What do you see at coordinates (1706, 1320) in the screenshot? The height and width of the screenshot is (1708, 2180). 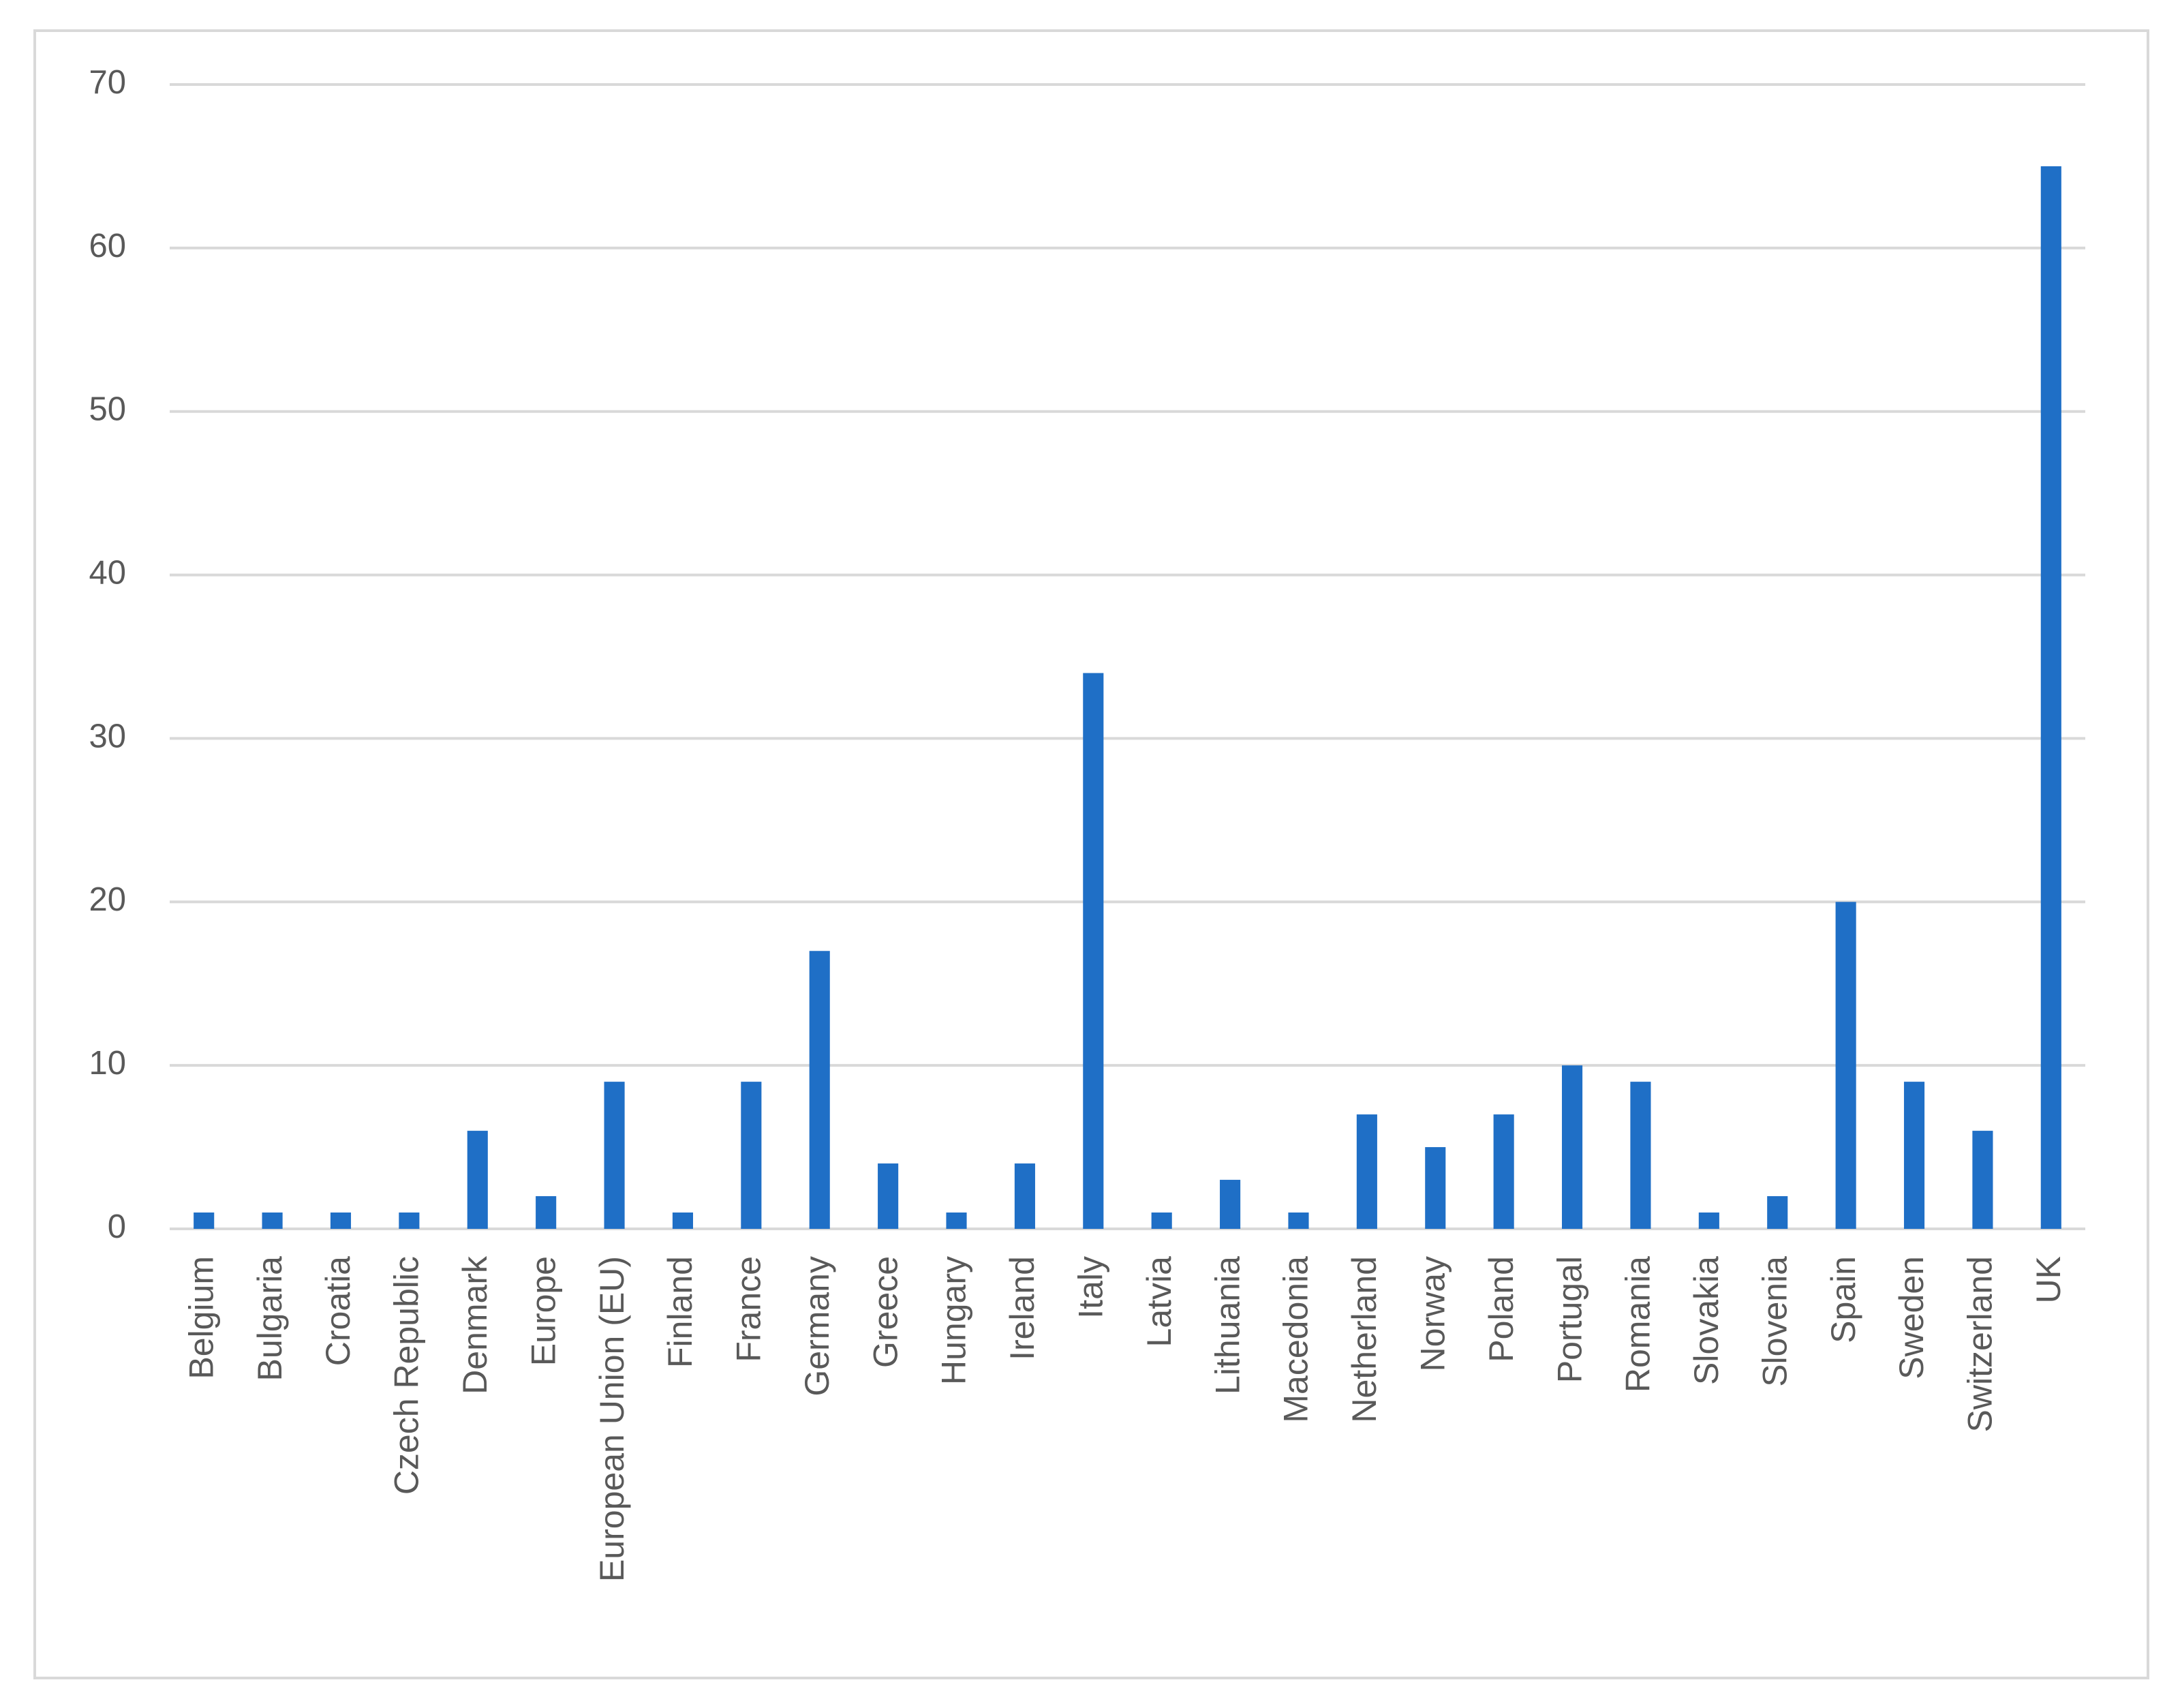 I see `x-tick-label: Slovakia` at bounding box center [1706, 1320].